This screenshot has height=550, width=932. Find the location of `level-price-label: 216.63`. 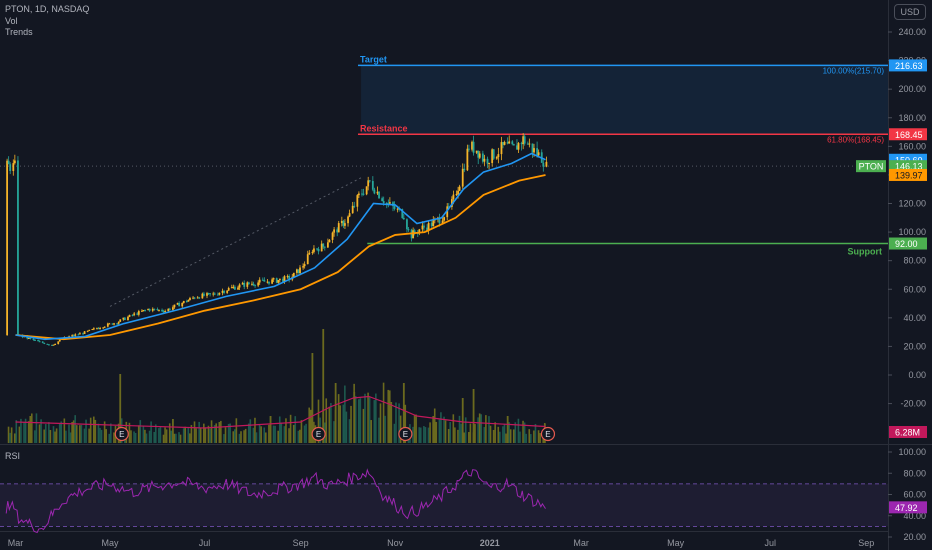

level-price-label: 216.63 is located at coordinates (909, 66).